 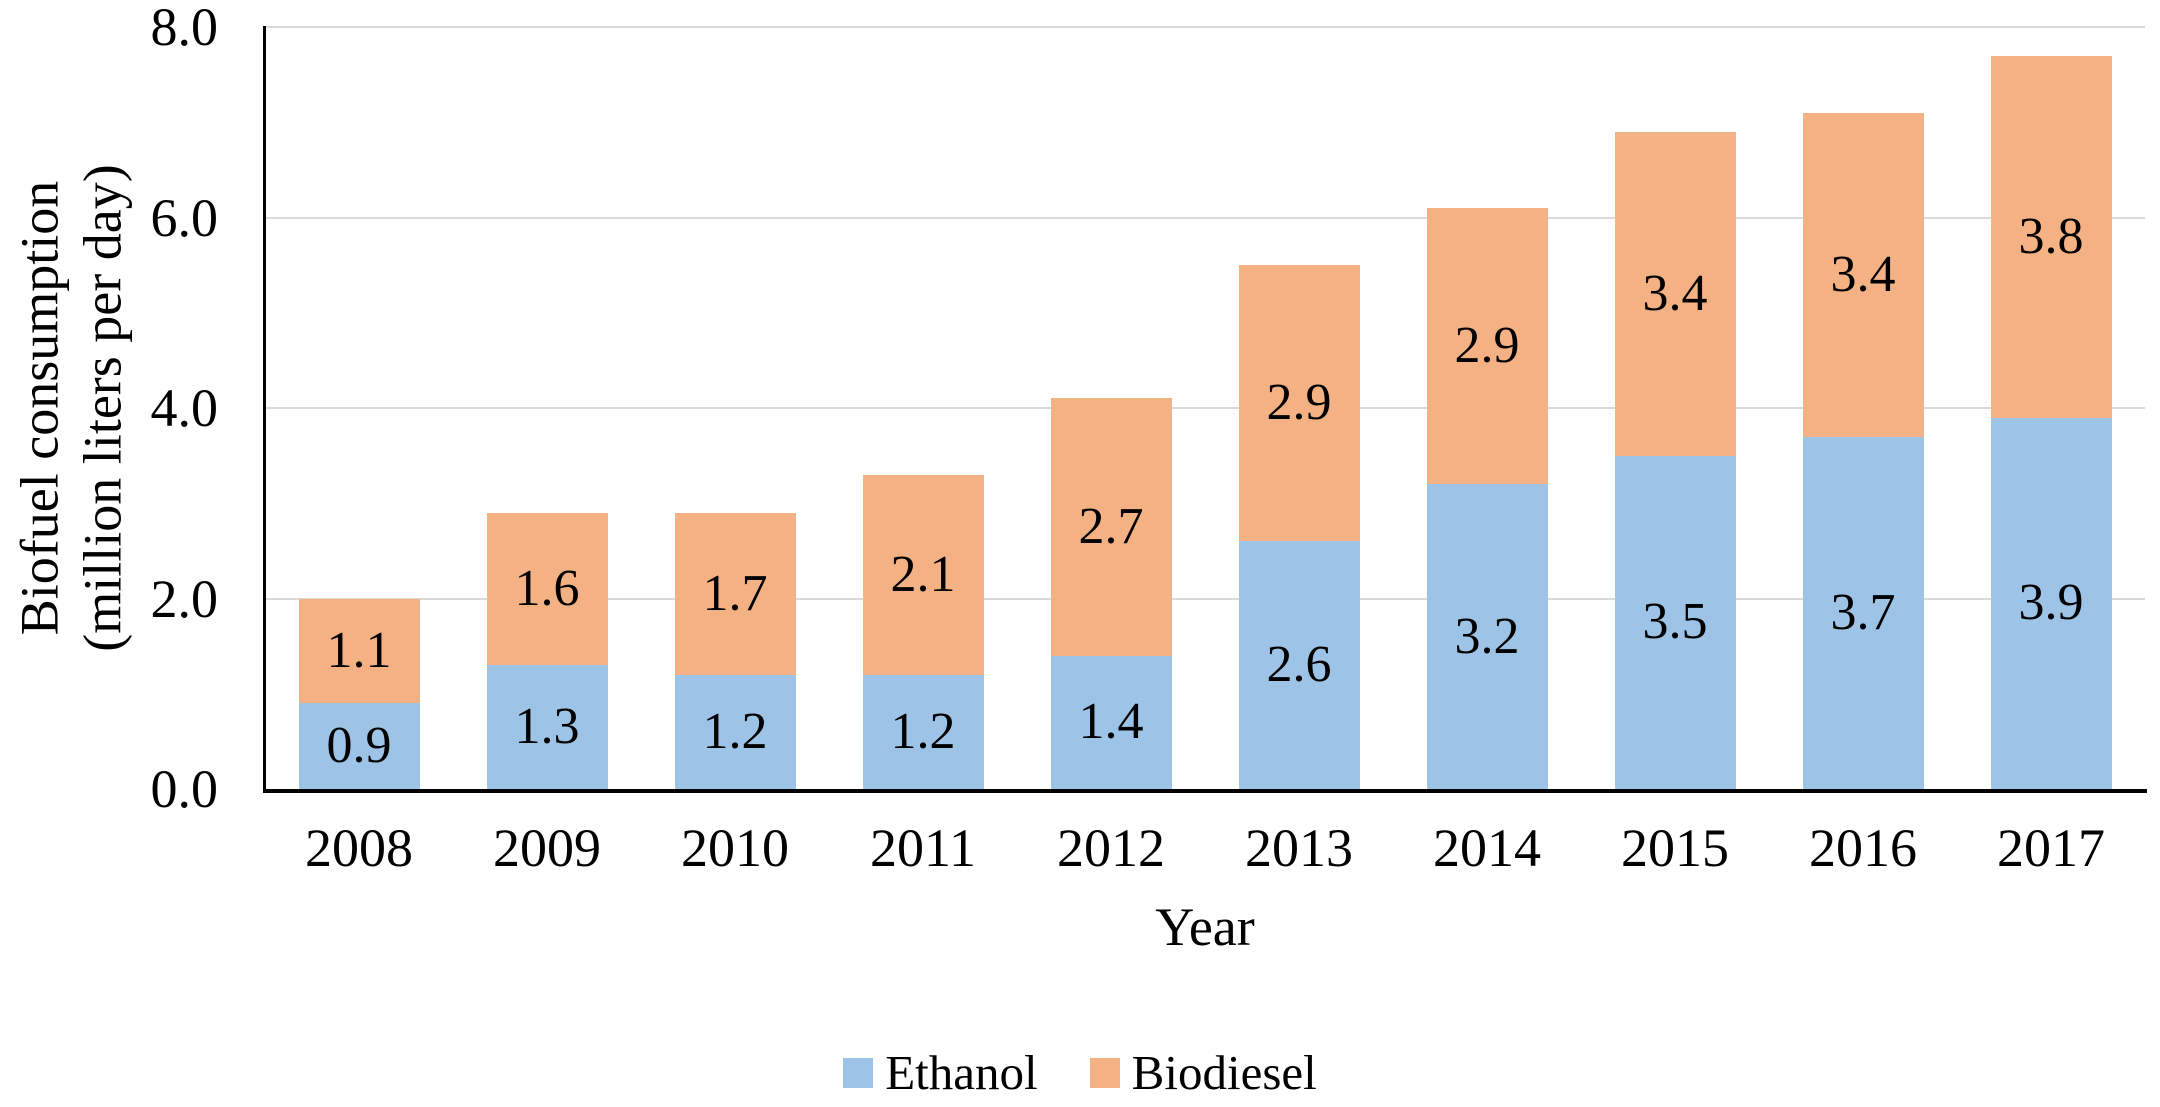 I want to click on bar-segment-biodiesel-2008: 1.1, so click(x=359, y=651).